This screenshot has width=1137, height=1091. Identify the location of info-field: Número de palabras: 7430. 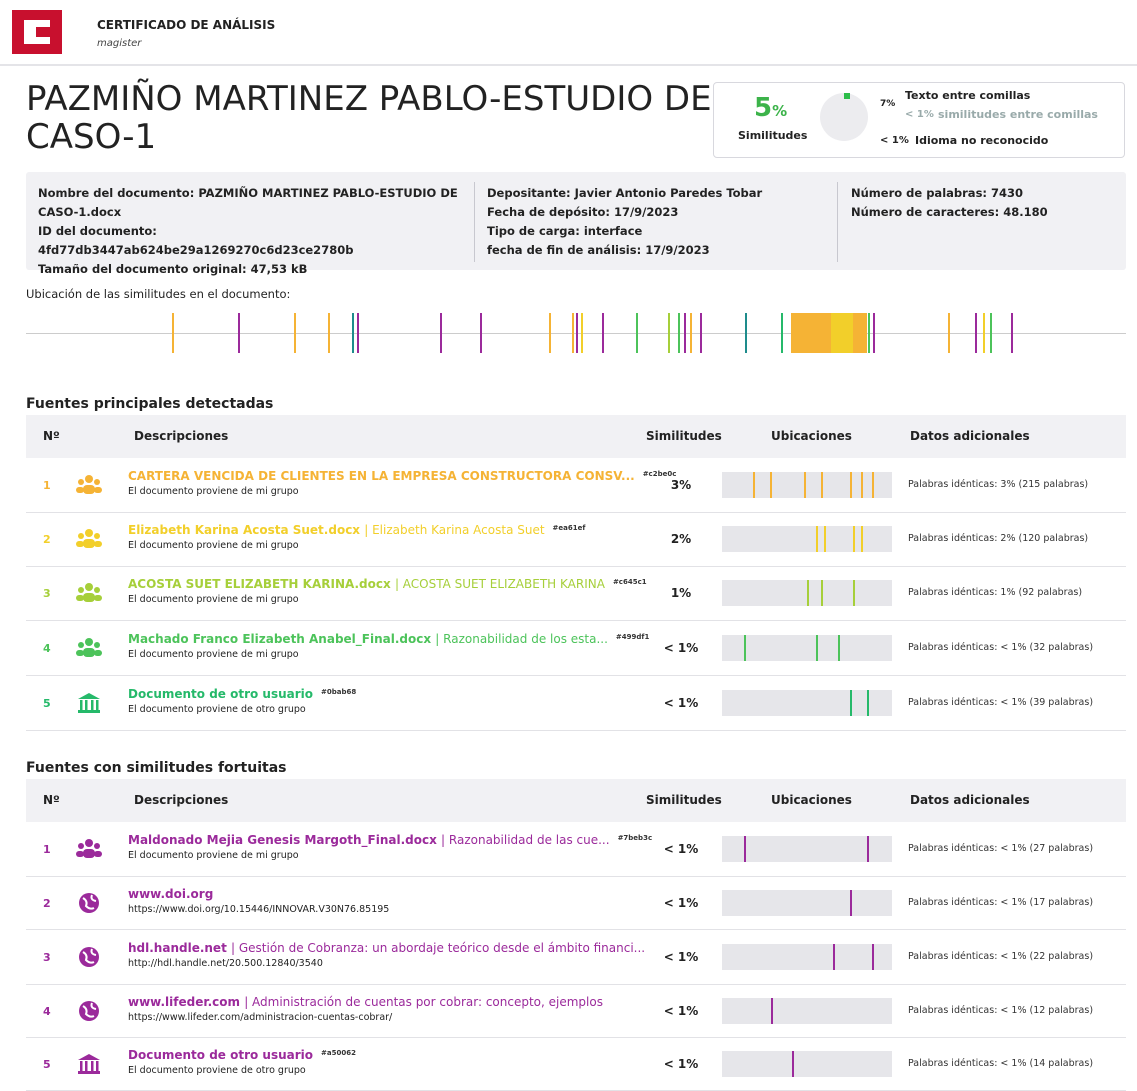
(986, 193).